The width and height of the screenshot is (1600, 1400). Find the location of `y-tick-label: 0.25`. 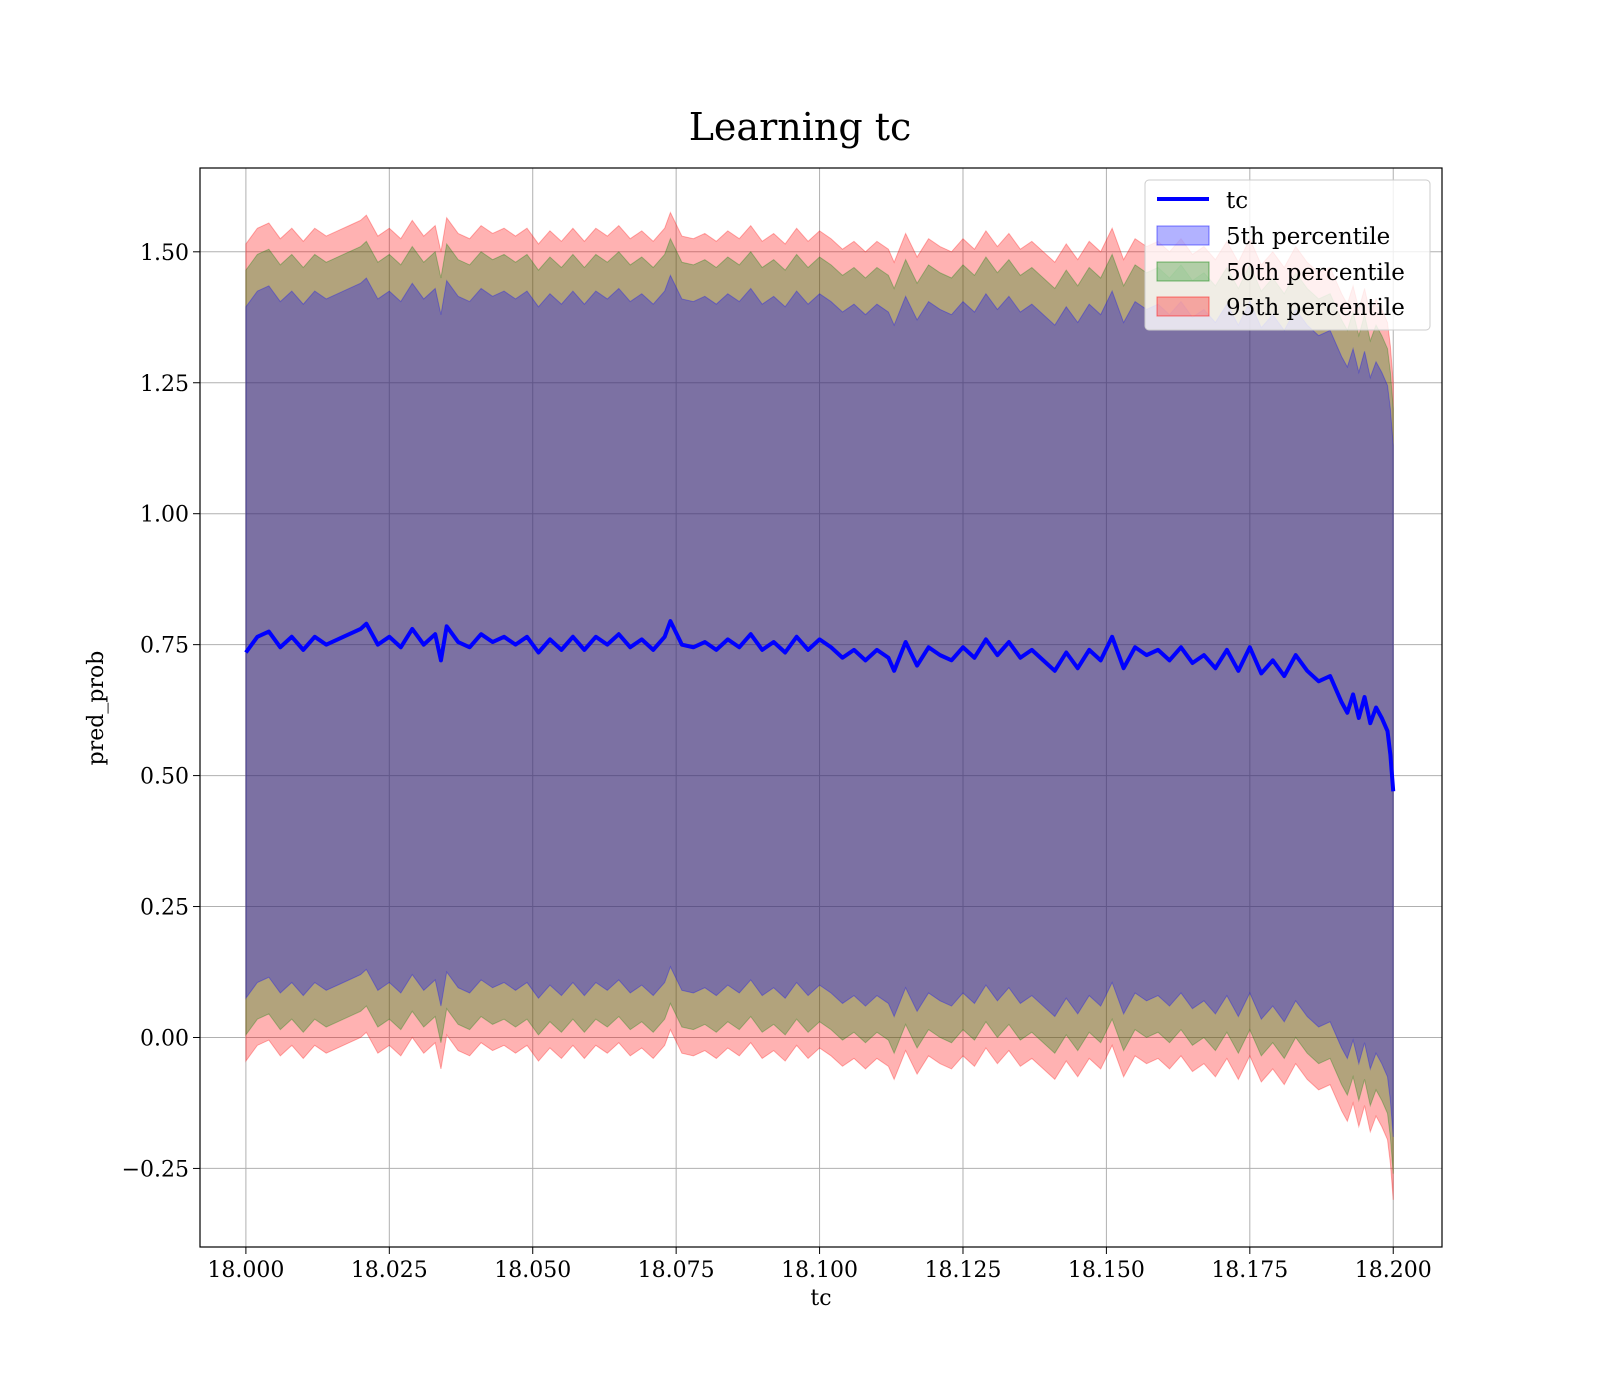

y-tick-label: 0.25 is located at coordinates (164, 908).